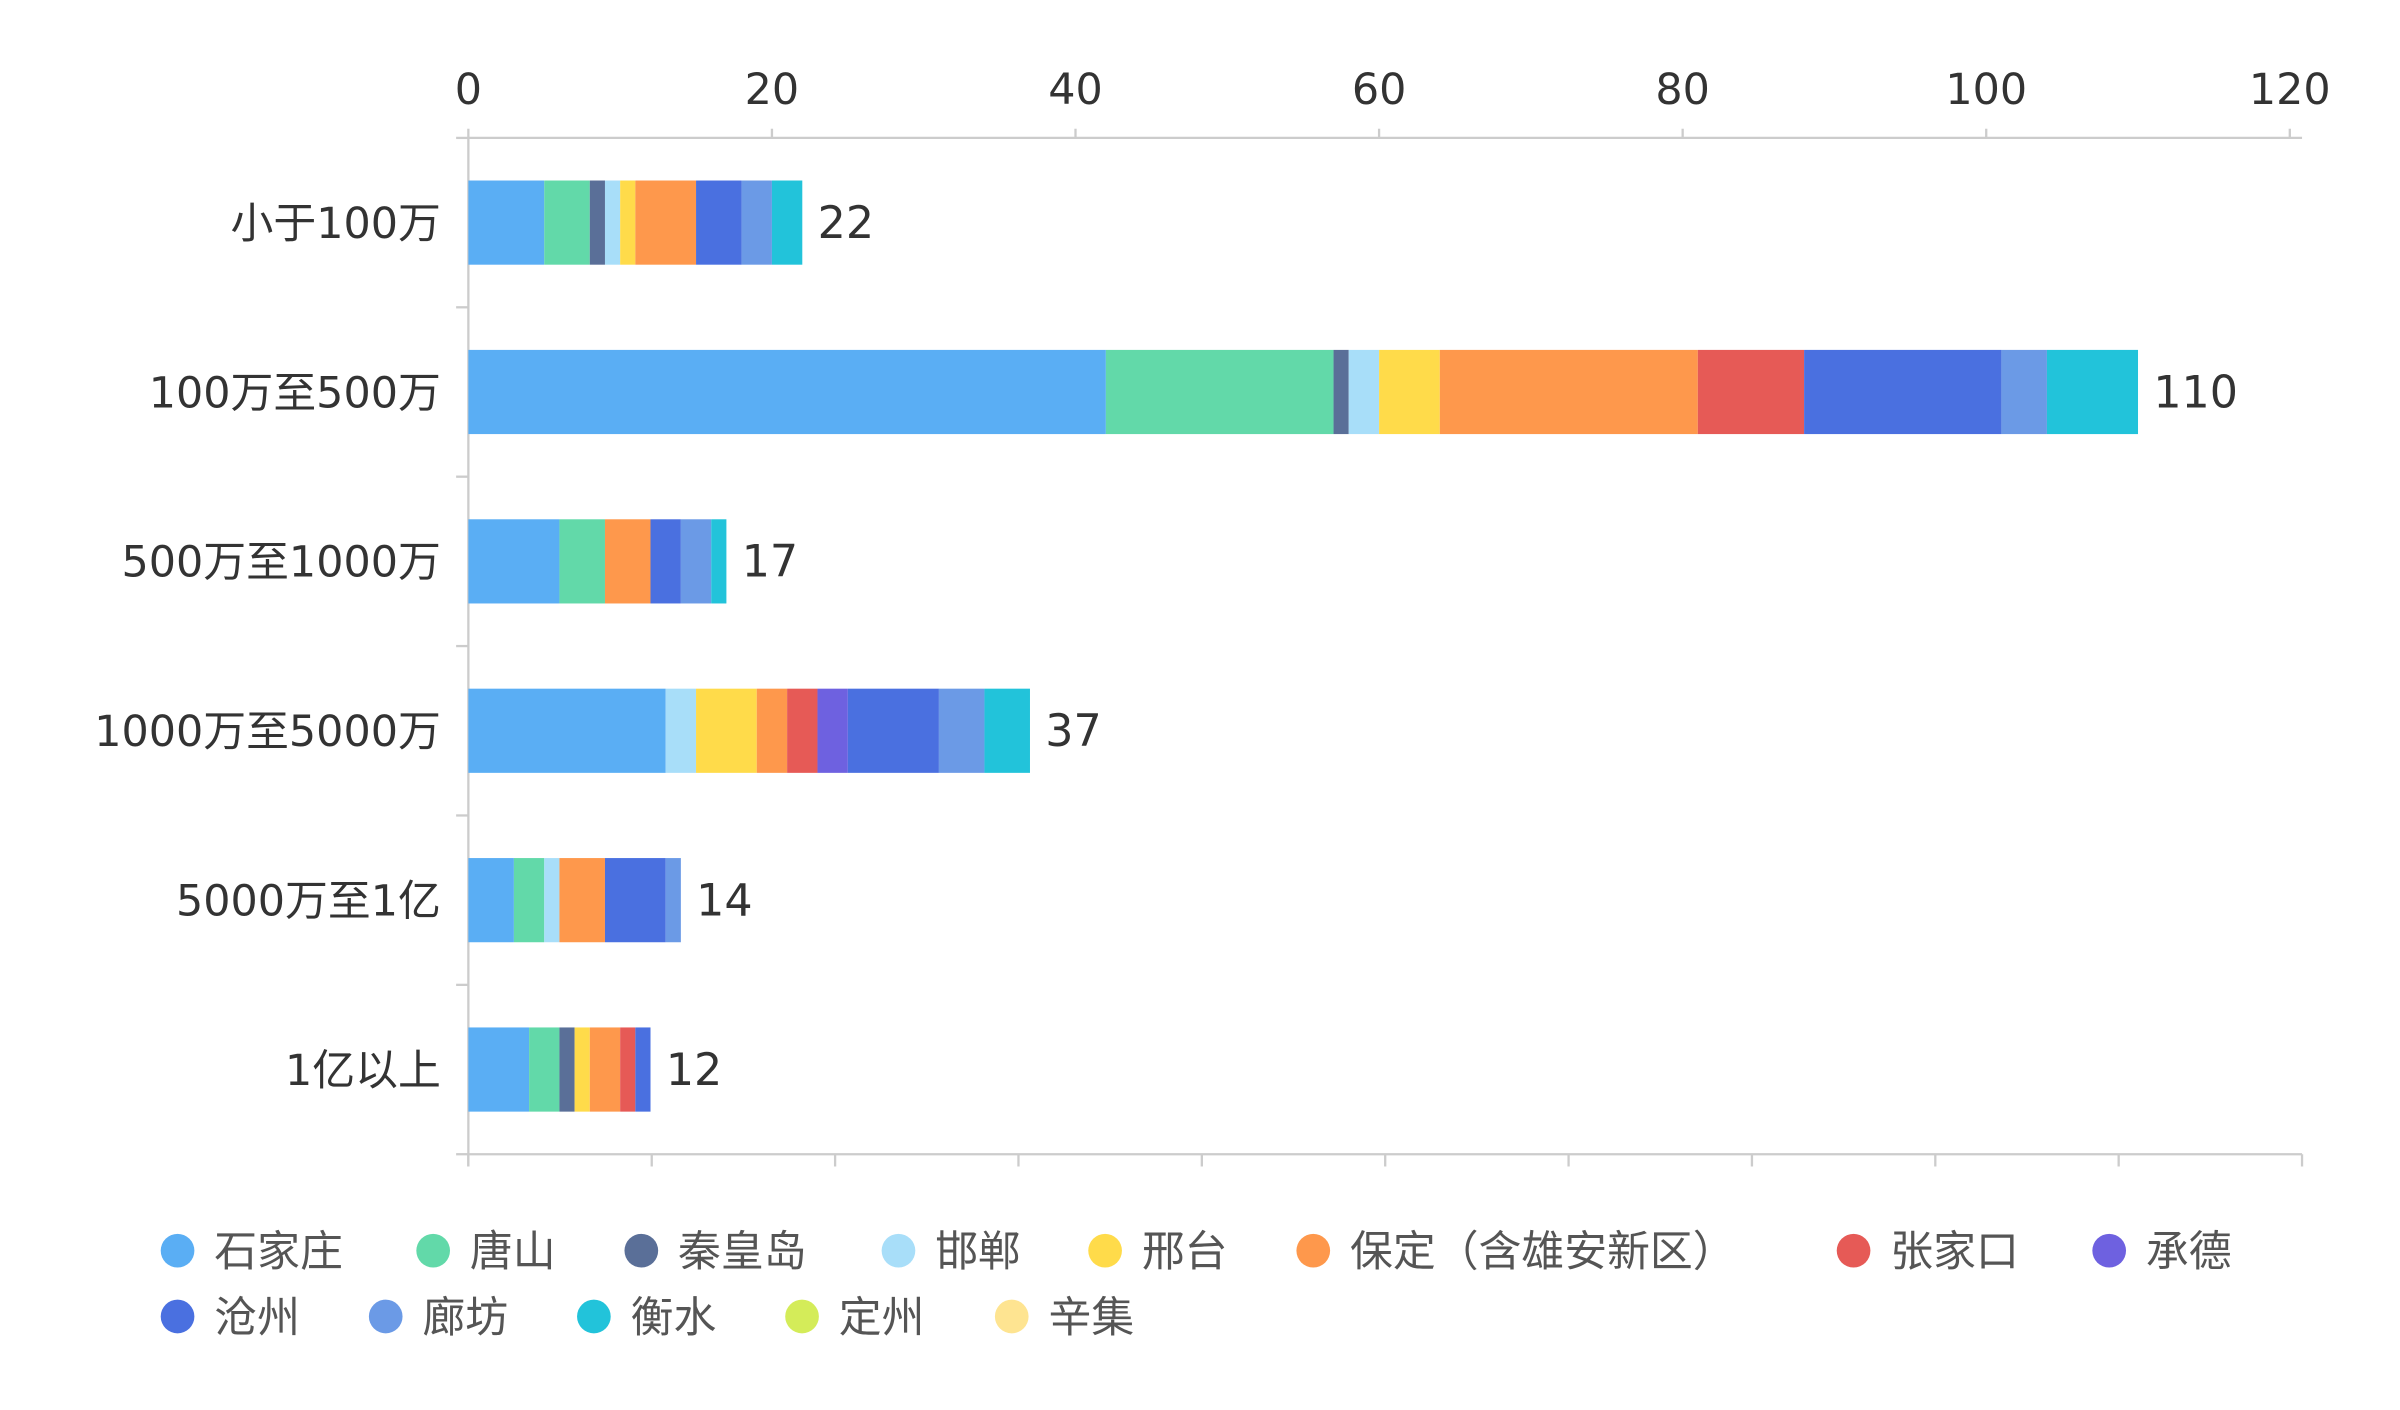 This screenshot has height=1410, width=2400. Describe the element at coordinates (257, 1318) in the screenshot. I see `legend-item-label: 沧州` at that location.